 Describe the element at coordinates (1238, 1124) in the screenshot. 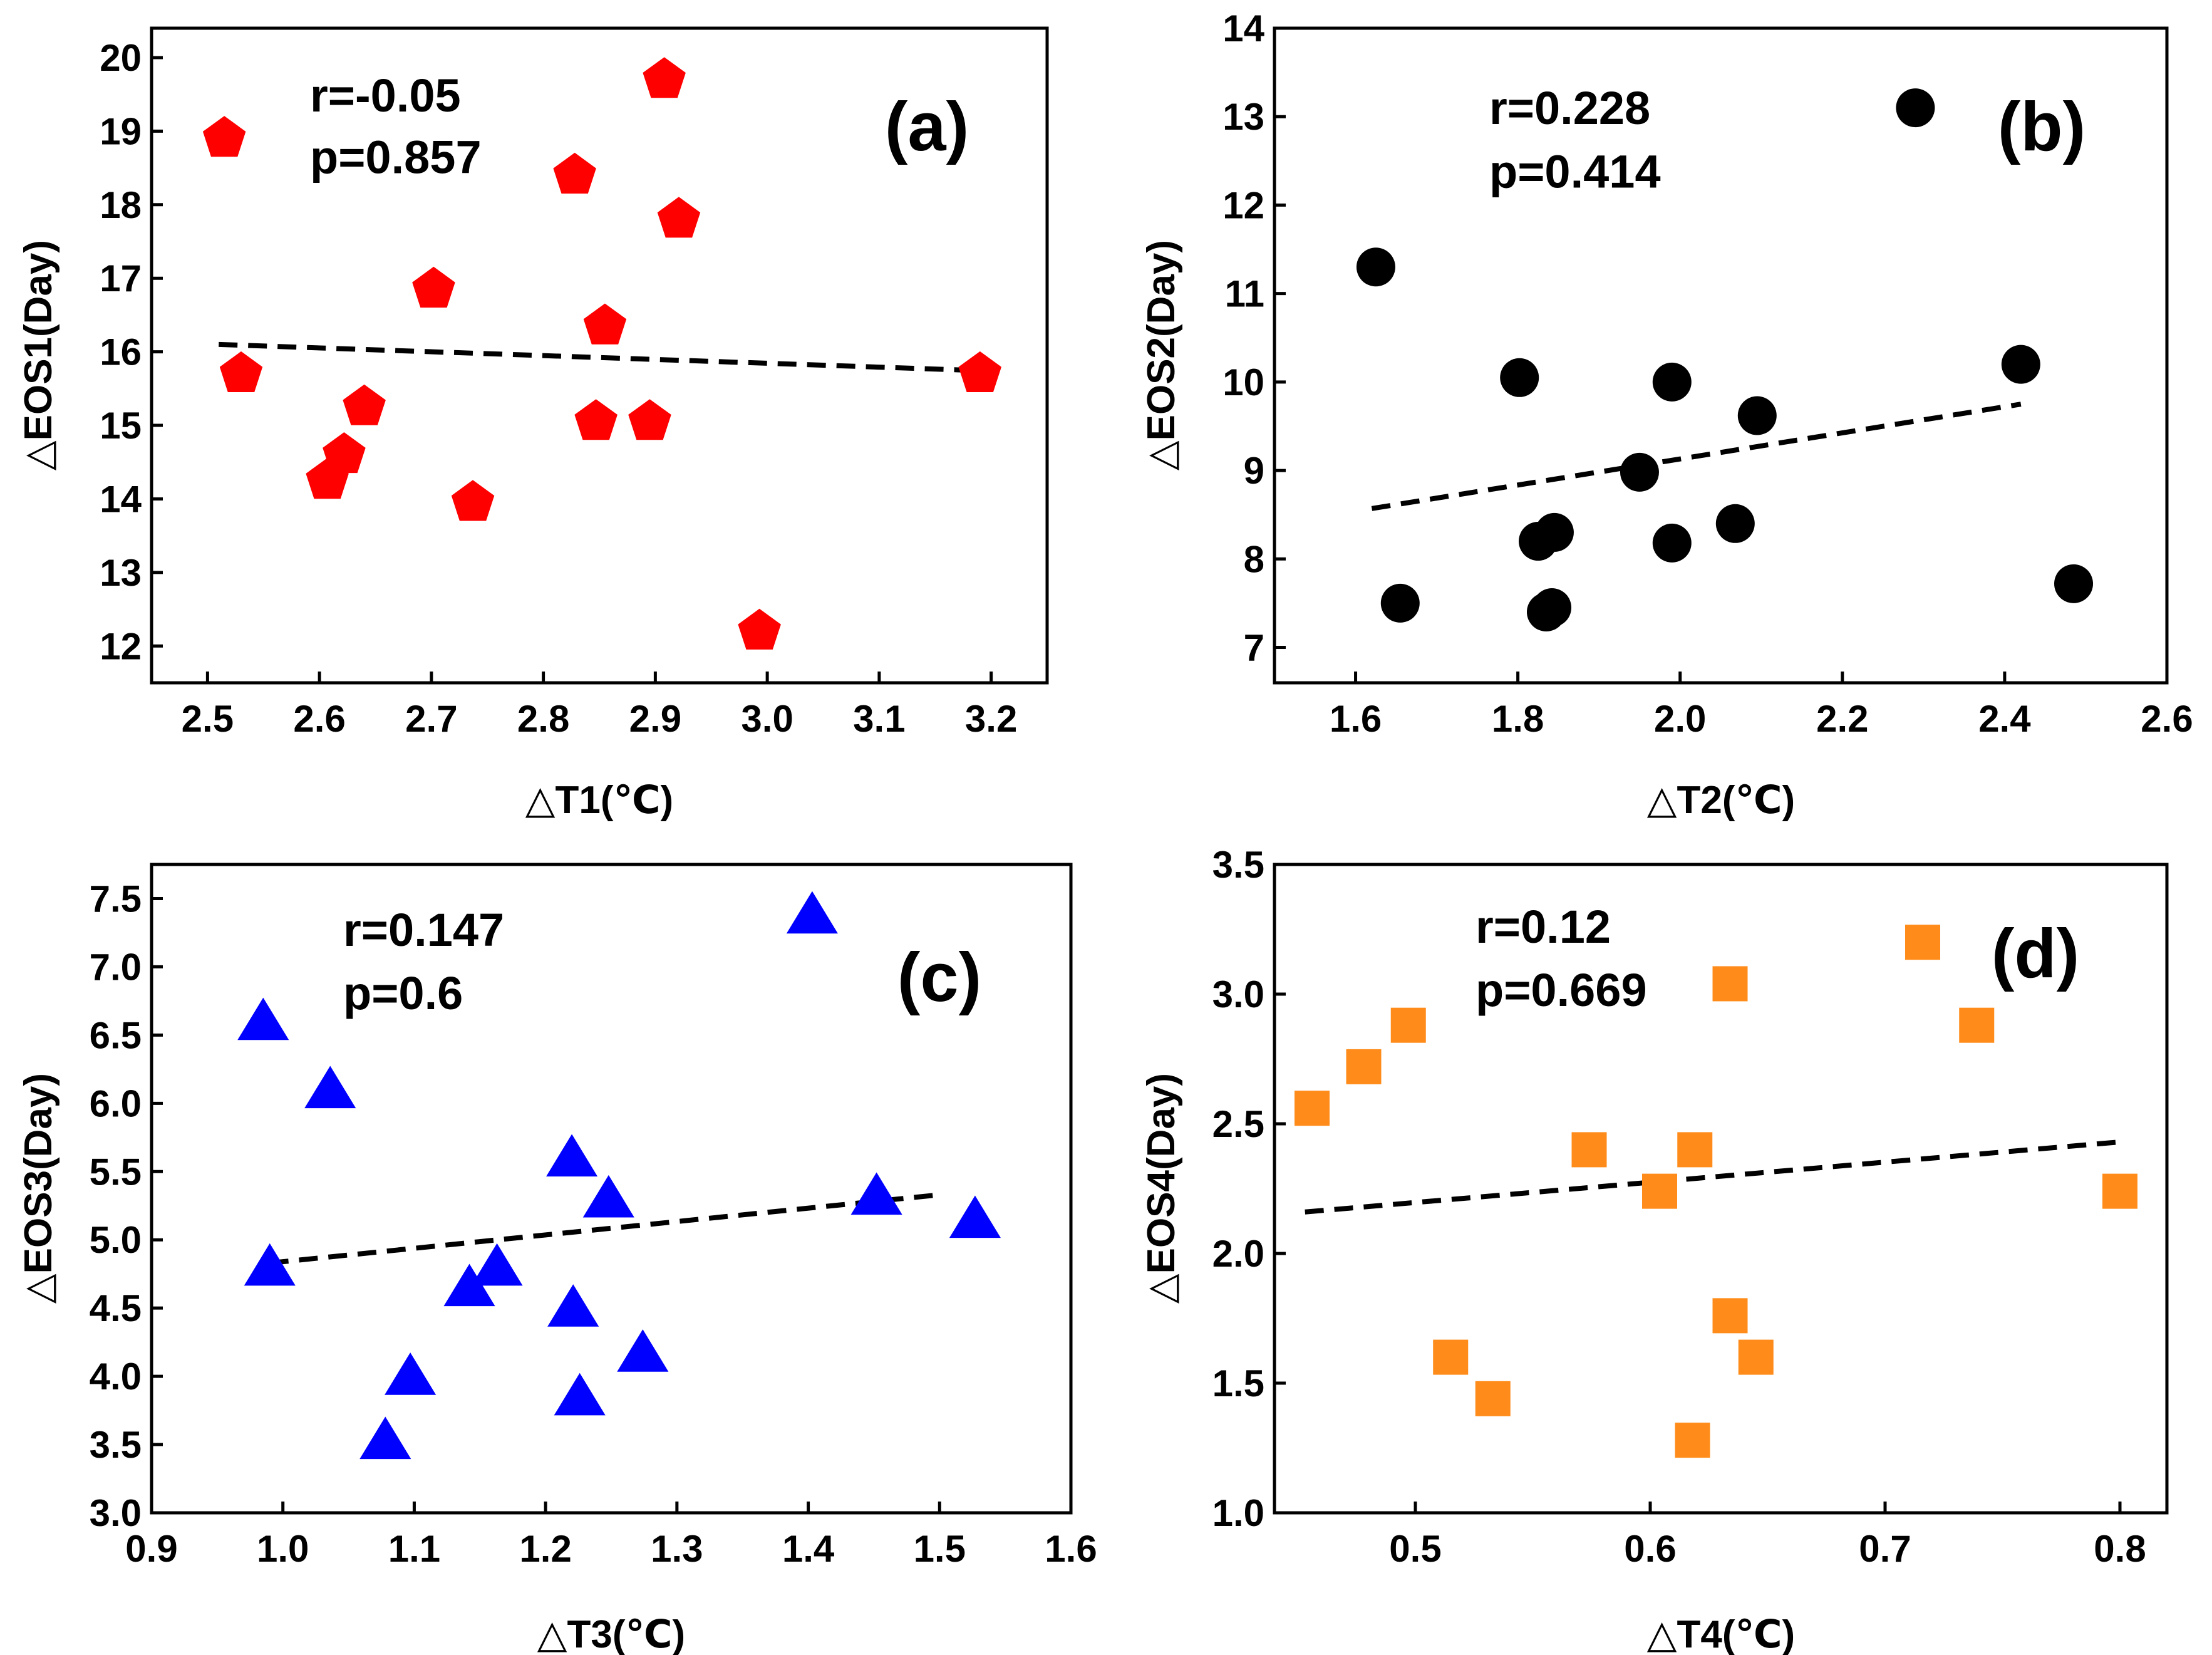

I see `y-tick-label: 2.5` at that location.